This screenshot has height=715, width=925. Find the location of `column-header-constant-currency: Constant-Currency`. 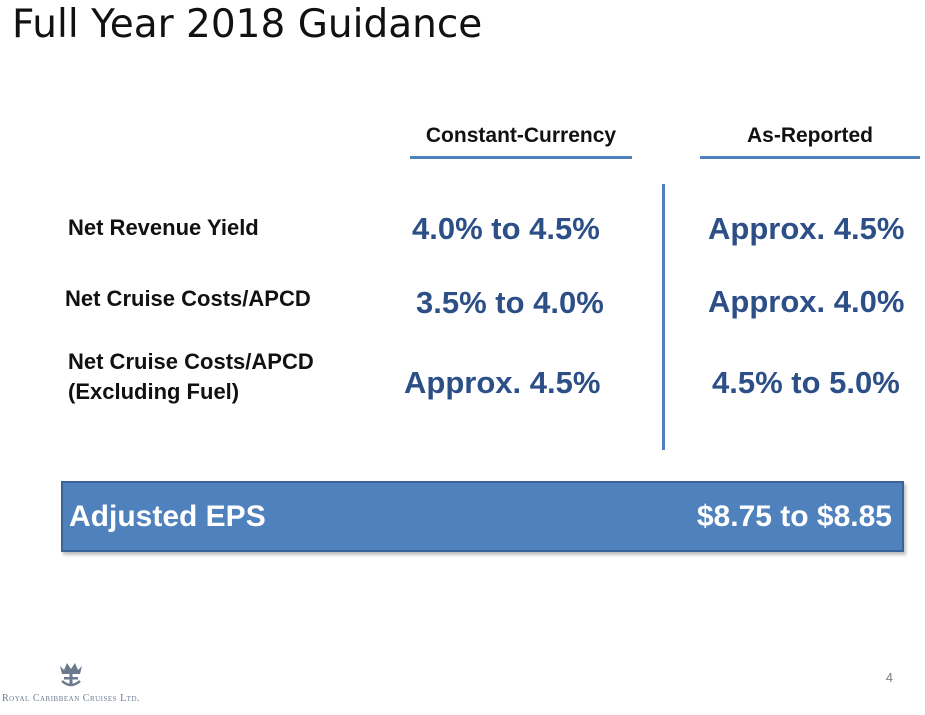

column-header-constant-currency: Constant-Currency is located at coordinates (521, 141).